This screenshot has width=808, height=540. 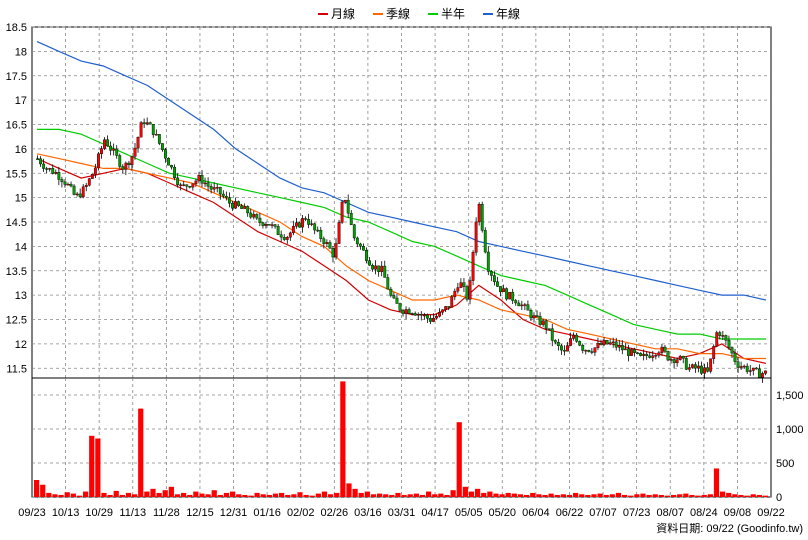 What do you see at coordinates (670, 513) in the screenshot?
I see `x-tick-label: 08/07` at bounding box center [670, 513].